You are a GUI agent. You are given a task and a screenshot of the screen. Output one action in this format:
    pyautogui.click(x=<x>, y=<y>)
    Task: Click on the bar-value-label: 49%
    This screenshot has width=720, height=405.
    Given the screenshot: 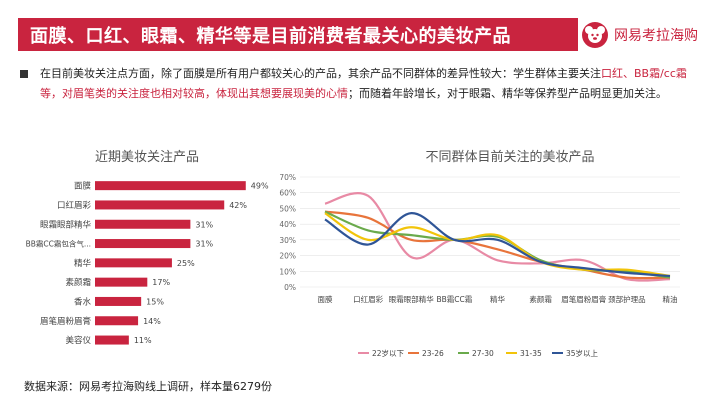 What is the action you would take?
    pyautogui.click(x=260, y=186)
    